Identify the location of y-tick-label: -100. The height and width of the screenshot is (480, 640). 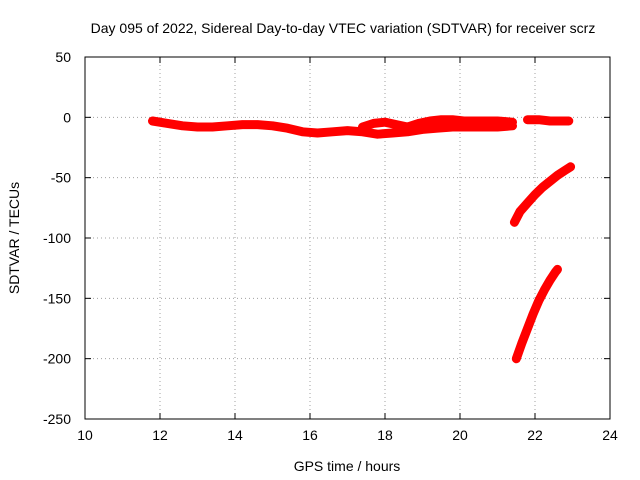
(57, 238).